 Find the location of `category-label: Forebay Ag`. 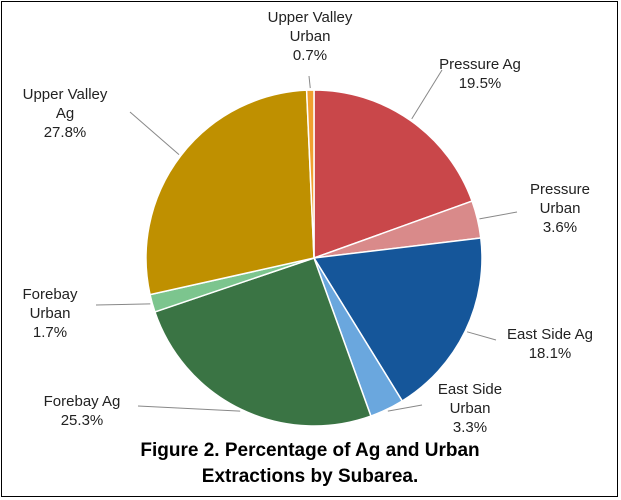

category-label: Forebay Ag is located at coordinates (82, 401).